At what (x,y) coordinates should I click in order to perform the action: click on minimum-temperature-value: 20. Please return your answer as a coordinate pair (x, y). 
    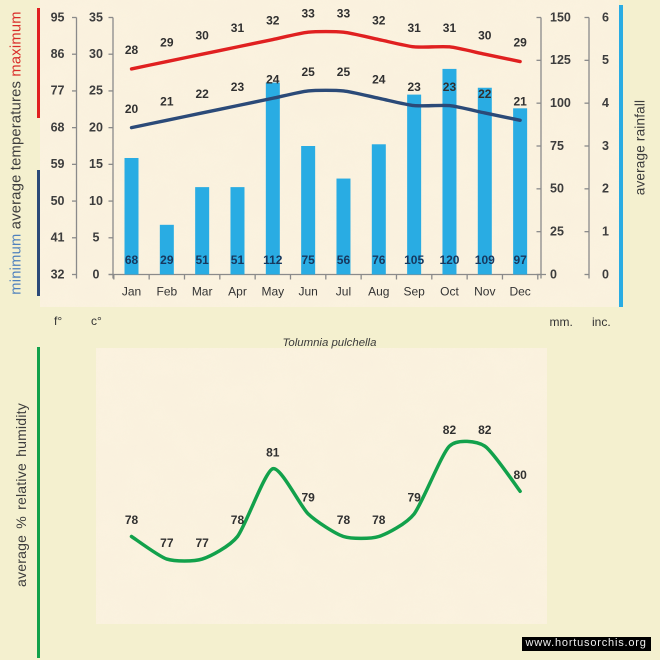
    Looking at the image, I should click on (132, 109).